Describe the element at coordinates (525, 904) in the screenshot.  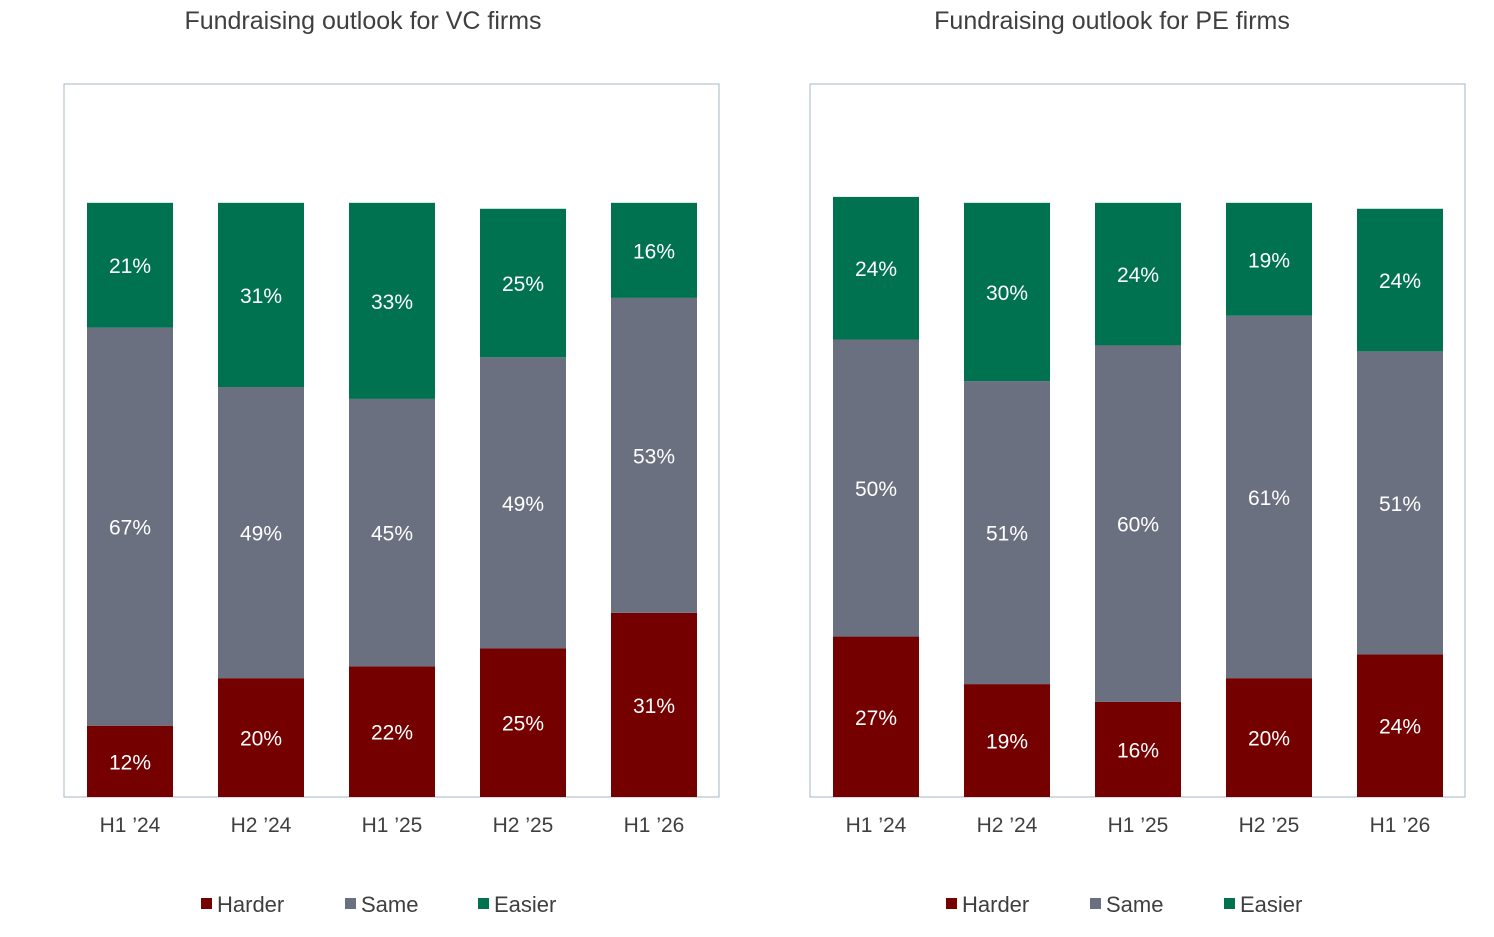
I see `vc-legend-label: Easier` at that location.